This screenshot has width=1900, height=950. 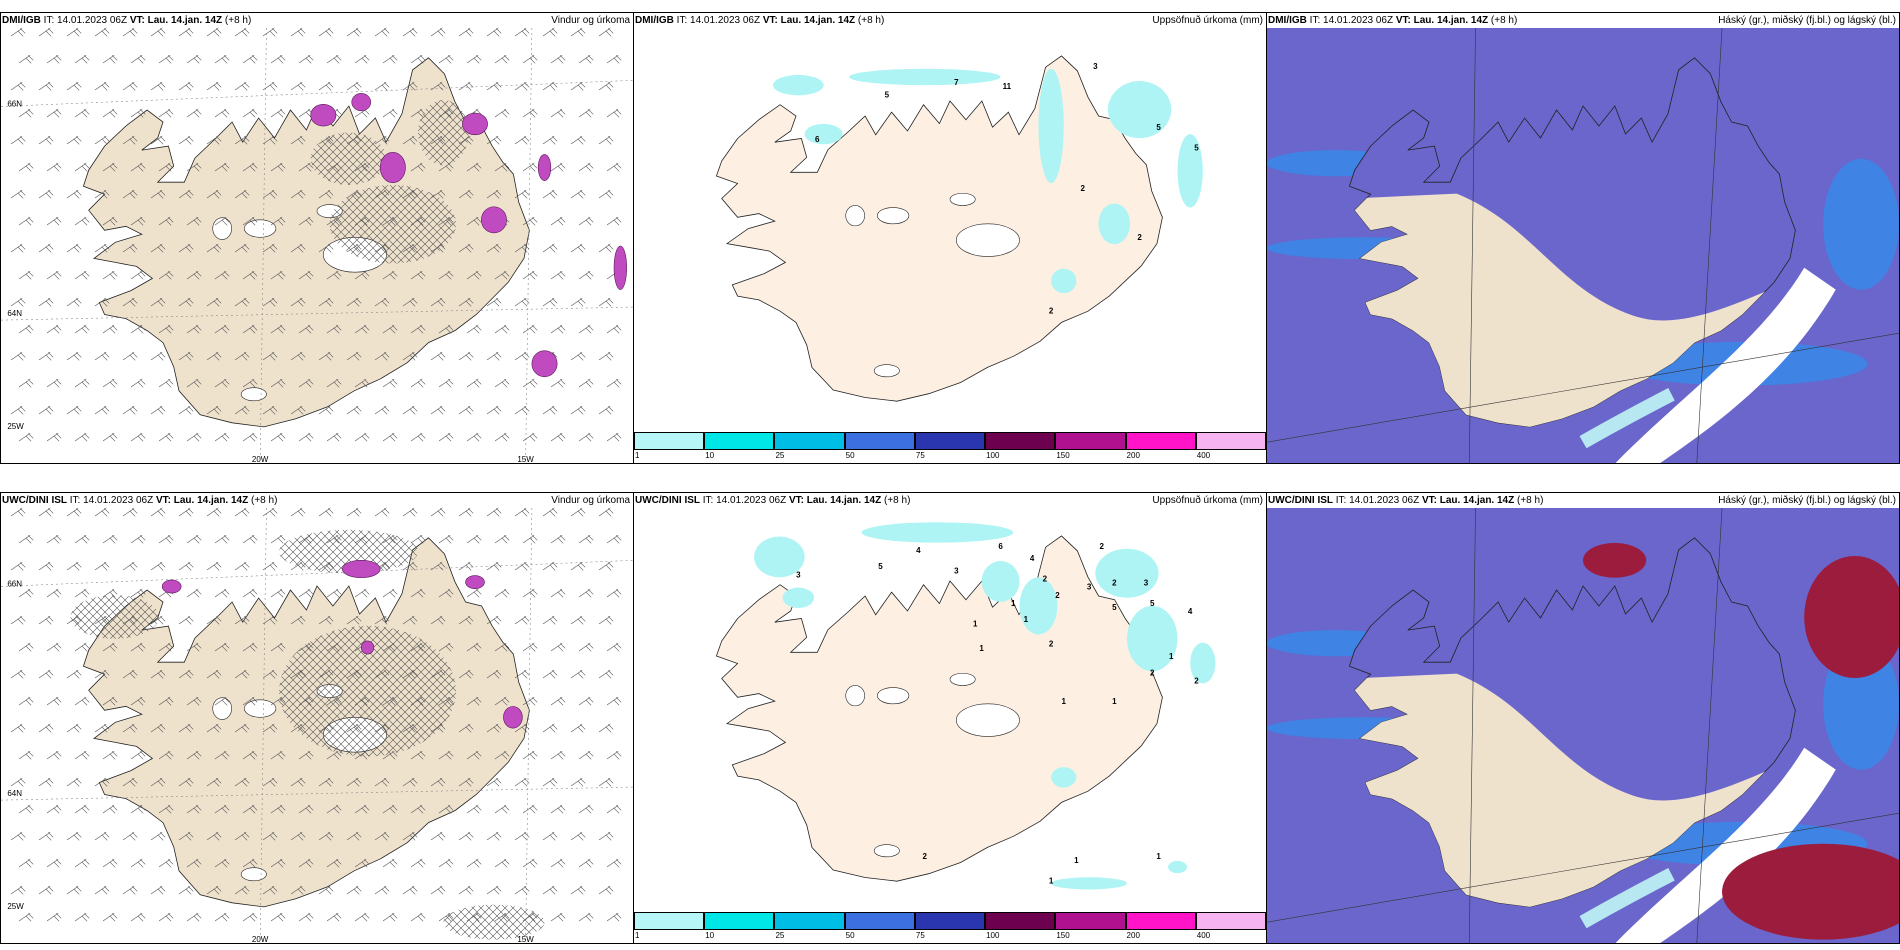 I want to click on precip-value-label: 2, so click(x=1051, y=311).